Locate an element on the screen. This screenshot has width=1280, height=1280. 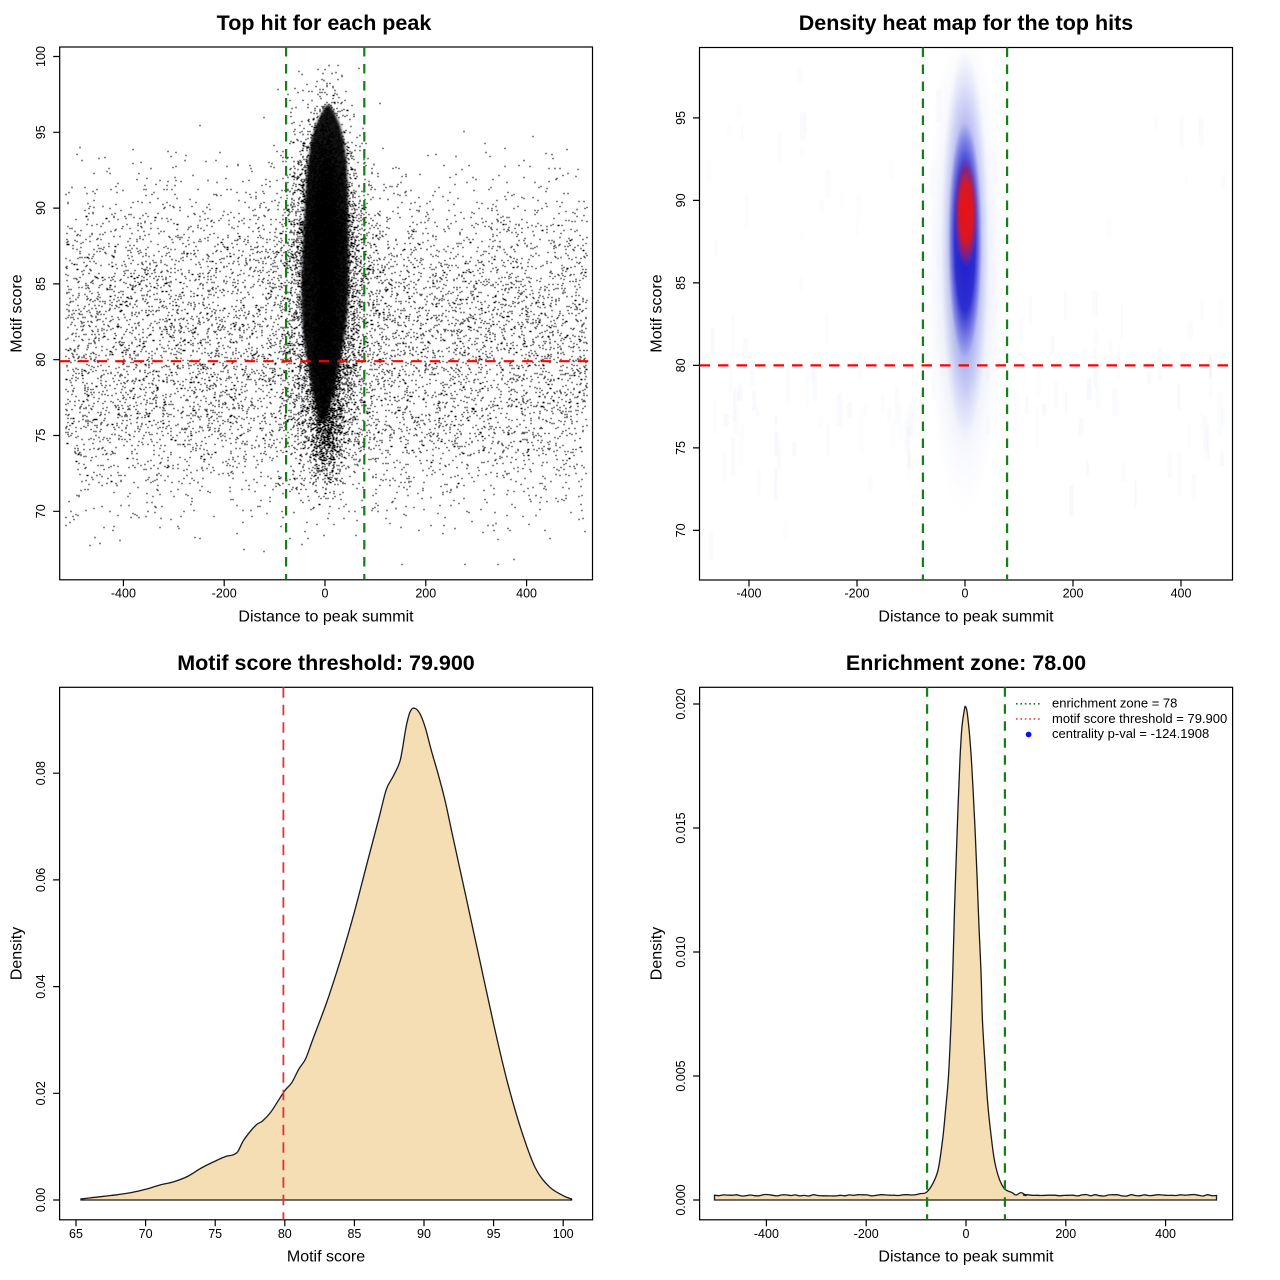
svg-text: 0.04 is located at coordinates (41, 986).